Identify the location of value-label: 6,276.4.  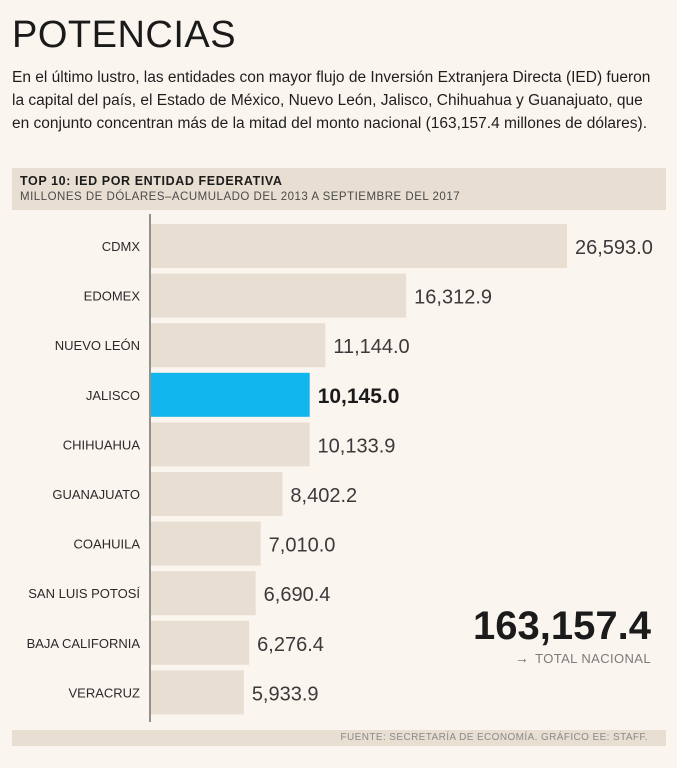
(290, 645).